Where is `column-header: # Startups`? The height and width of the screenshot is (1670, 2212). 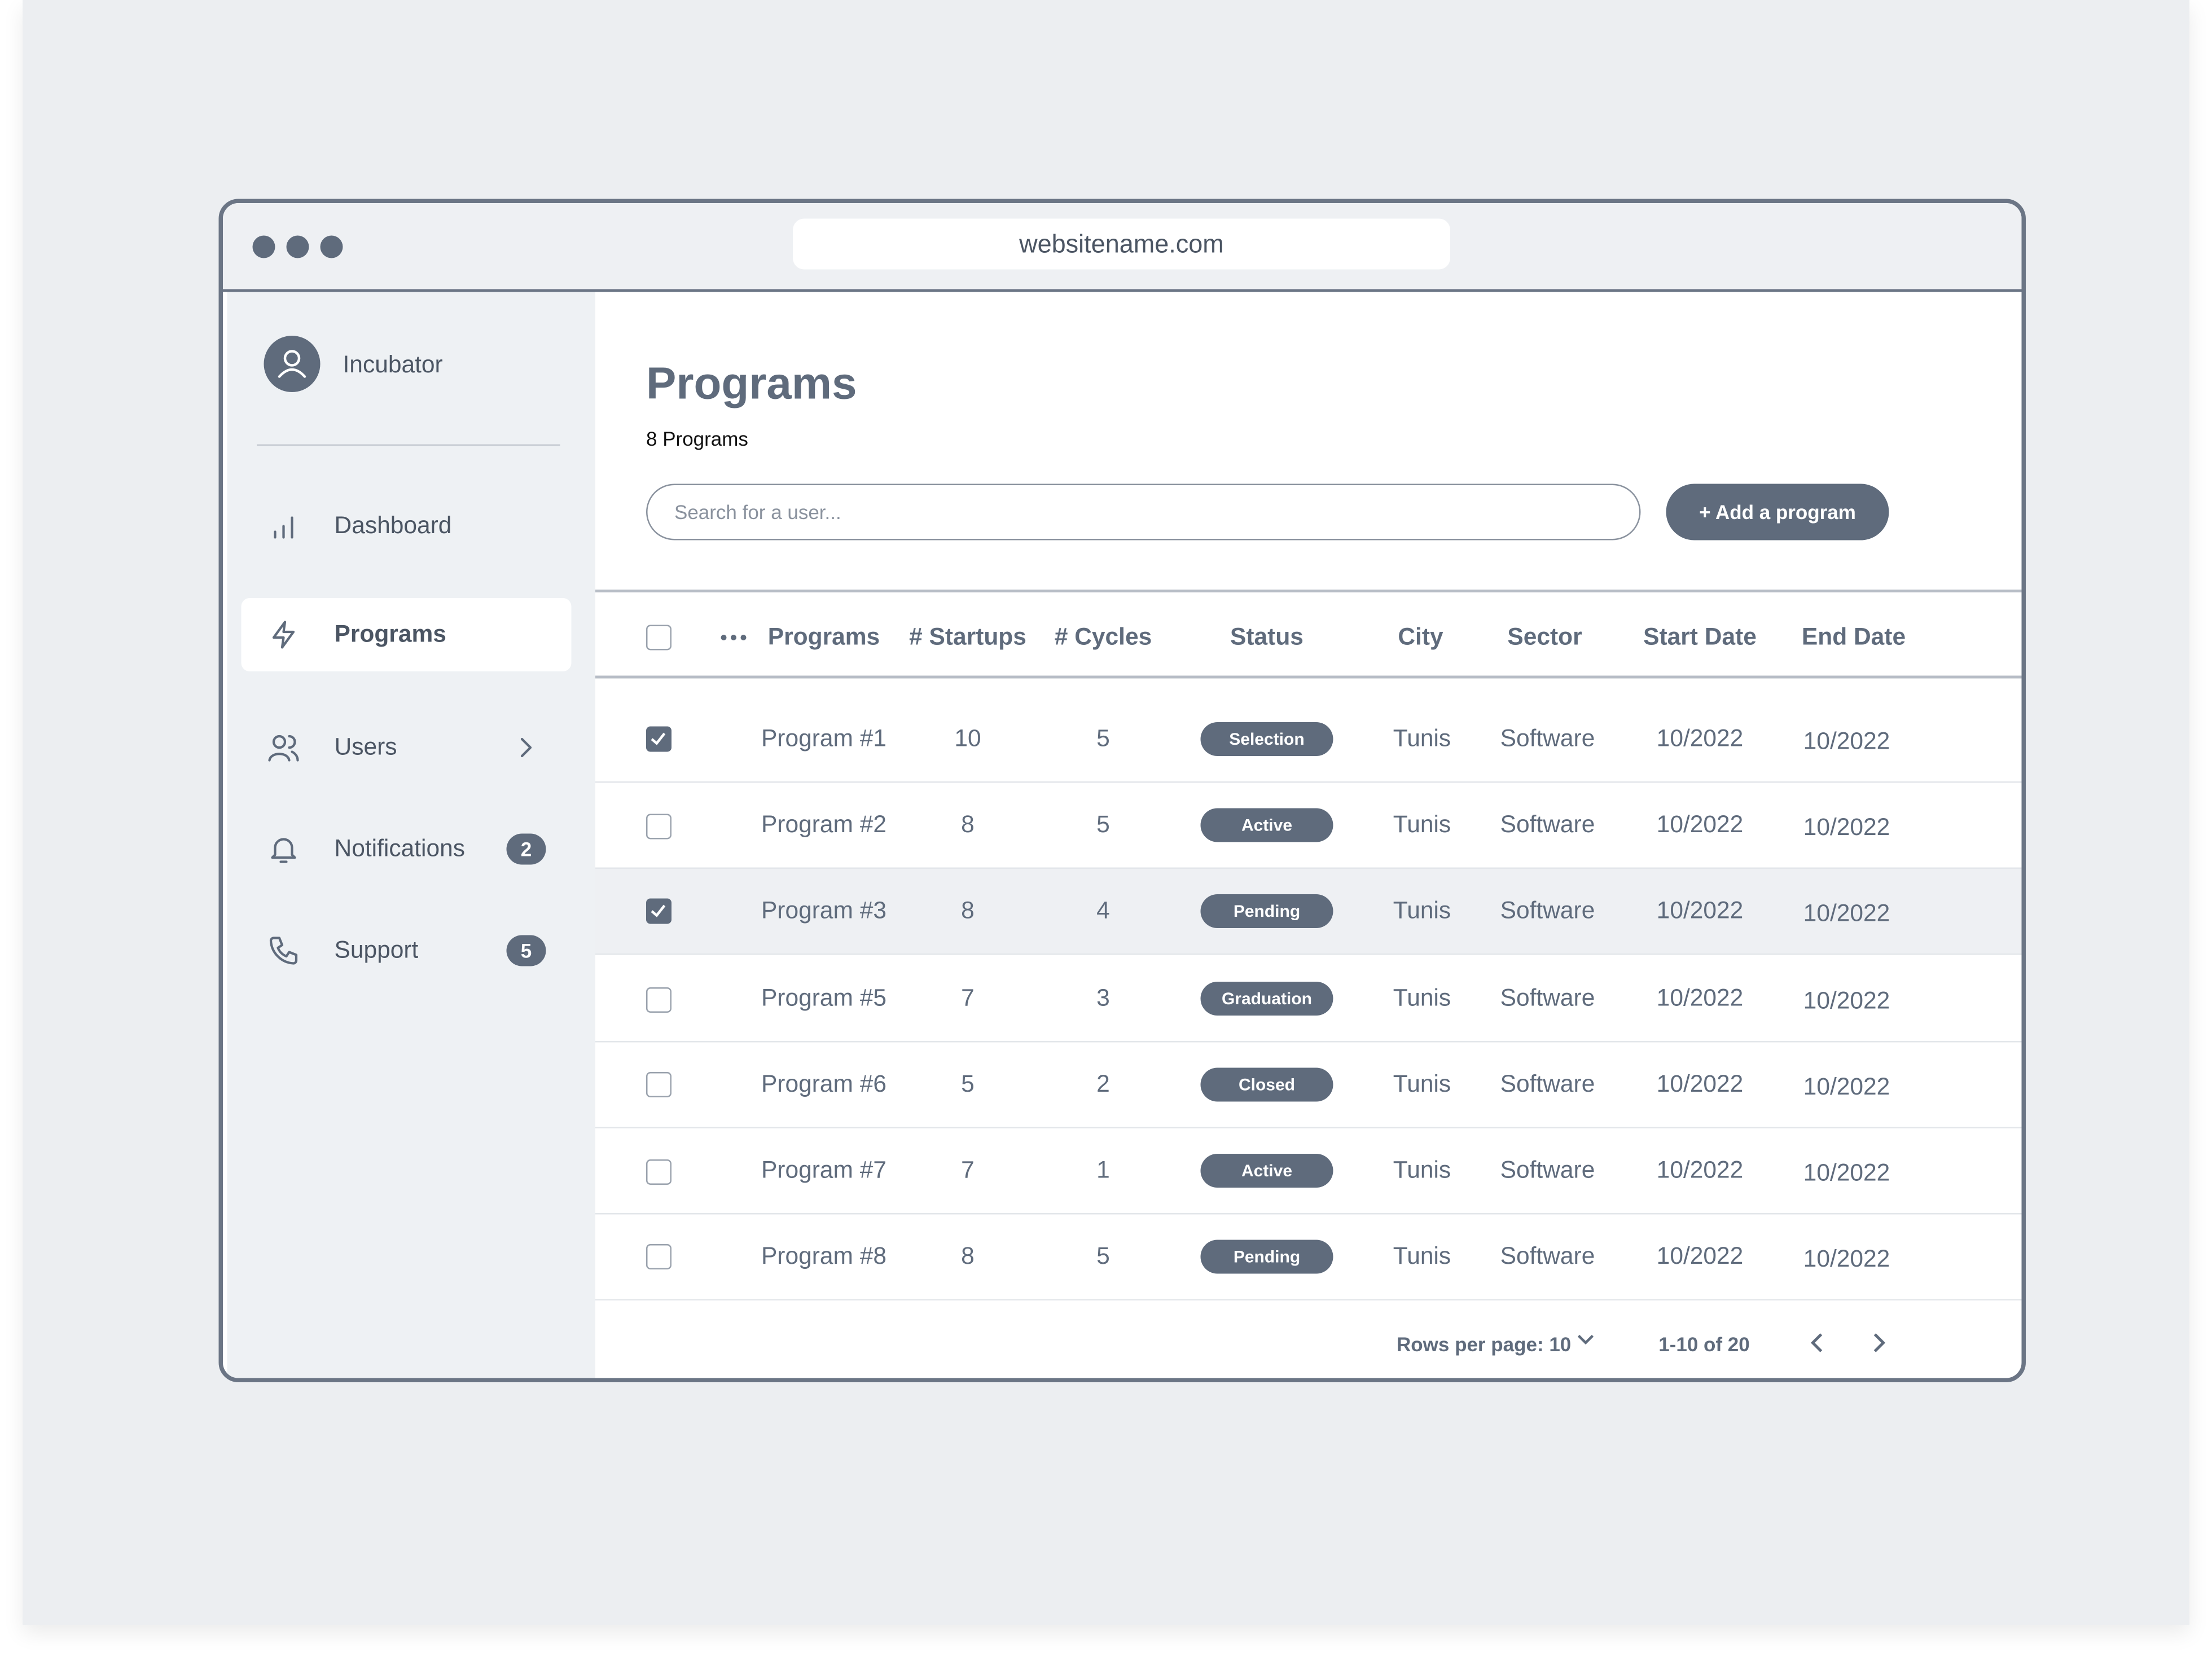 column-header: # Startups is located at coordinates (967, 637).